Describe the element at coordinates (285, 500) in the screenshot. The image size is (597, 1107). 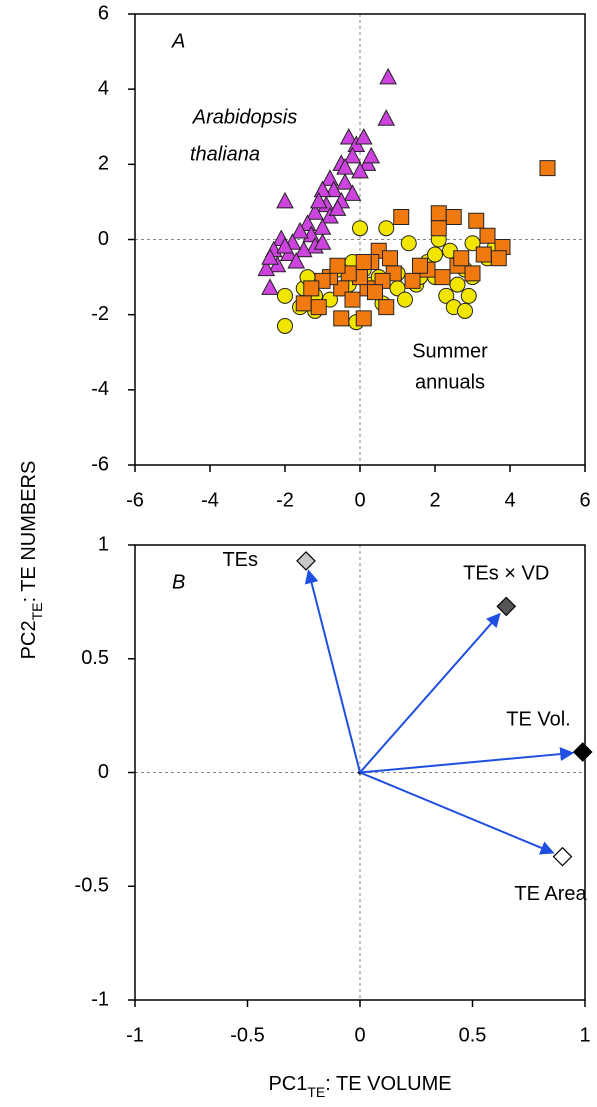
I see `x-tick-label: -2` at that location.